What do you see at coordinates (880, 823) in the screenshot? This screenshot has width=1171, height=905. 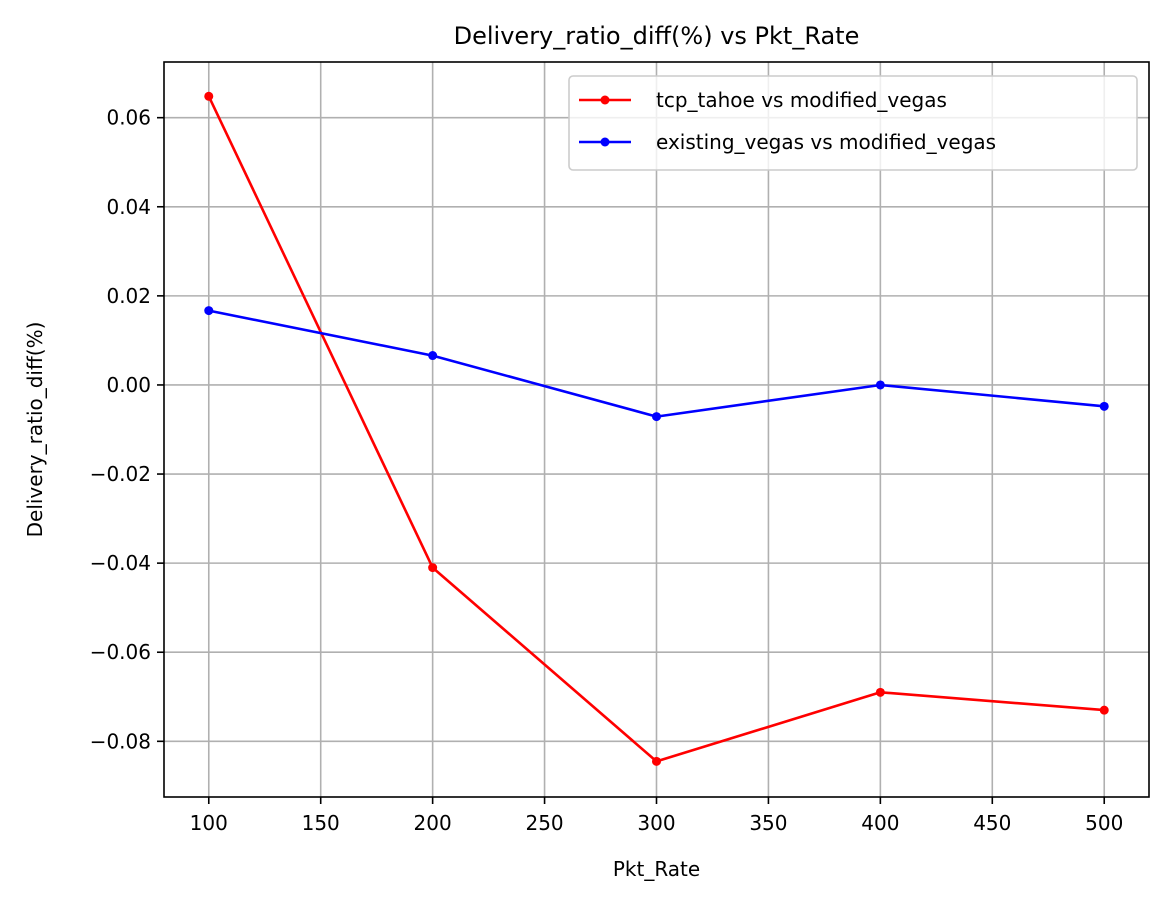 I see `x-tick-label: 400` at bounding box center [880, 823].